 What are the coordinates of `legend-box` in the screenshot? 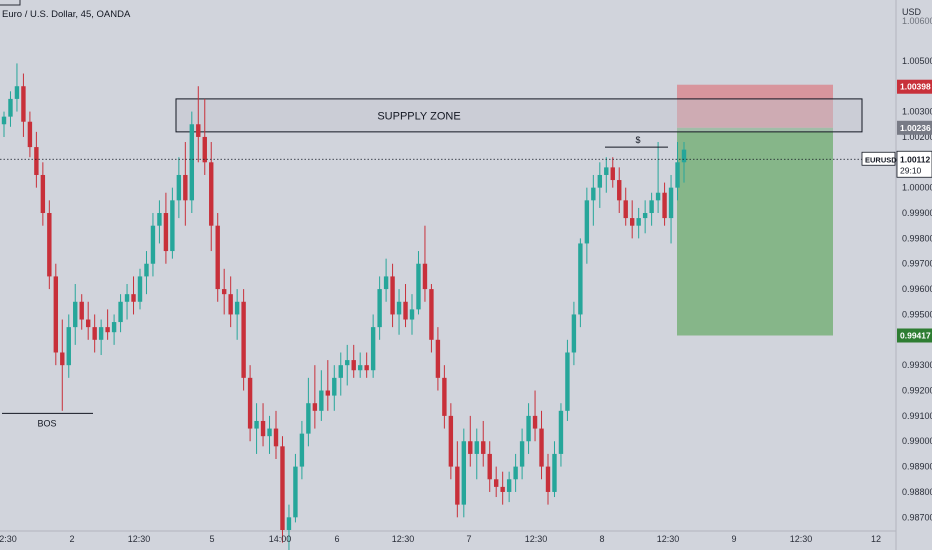 It's located at (10, 3).